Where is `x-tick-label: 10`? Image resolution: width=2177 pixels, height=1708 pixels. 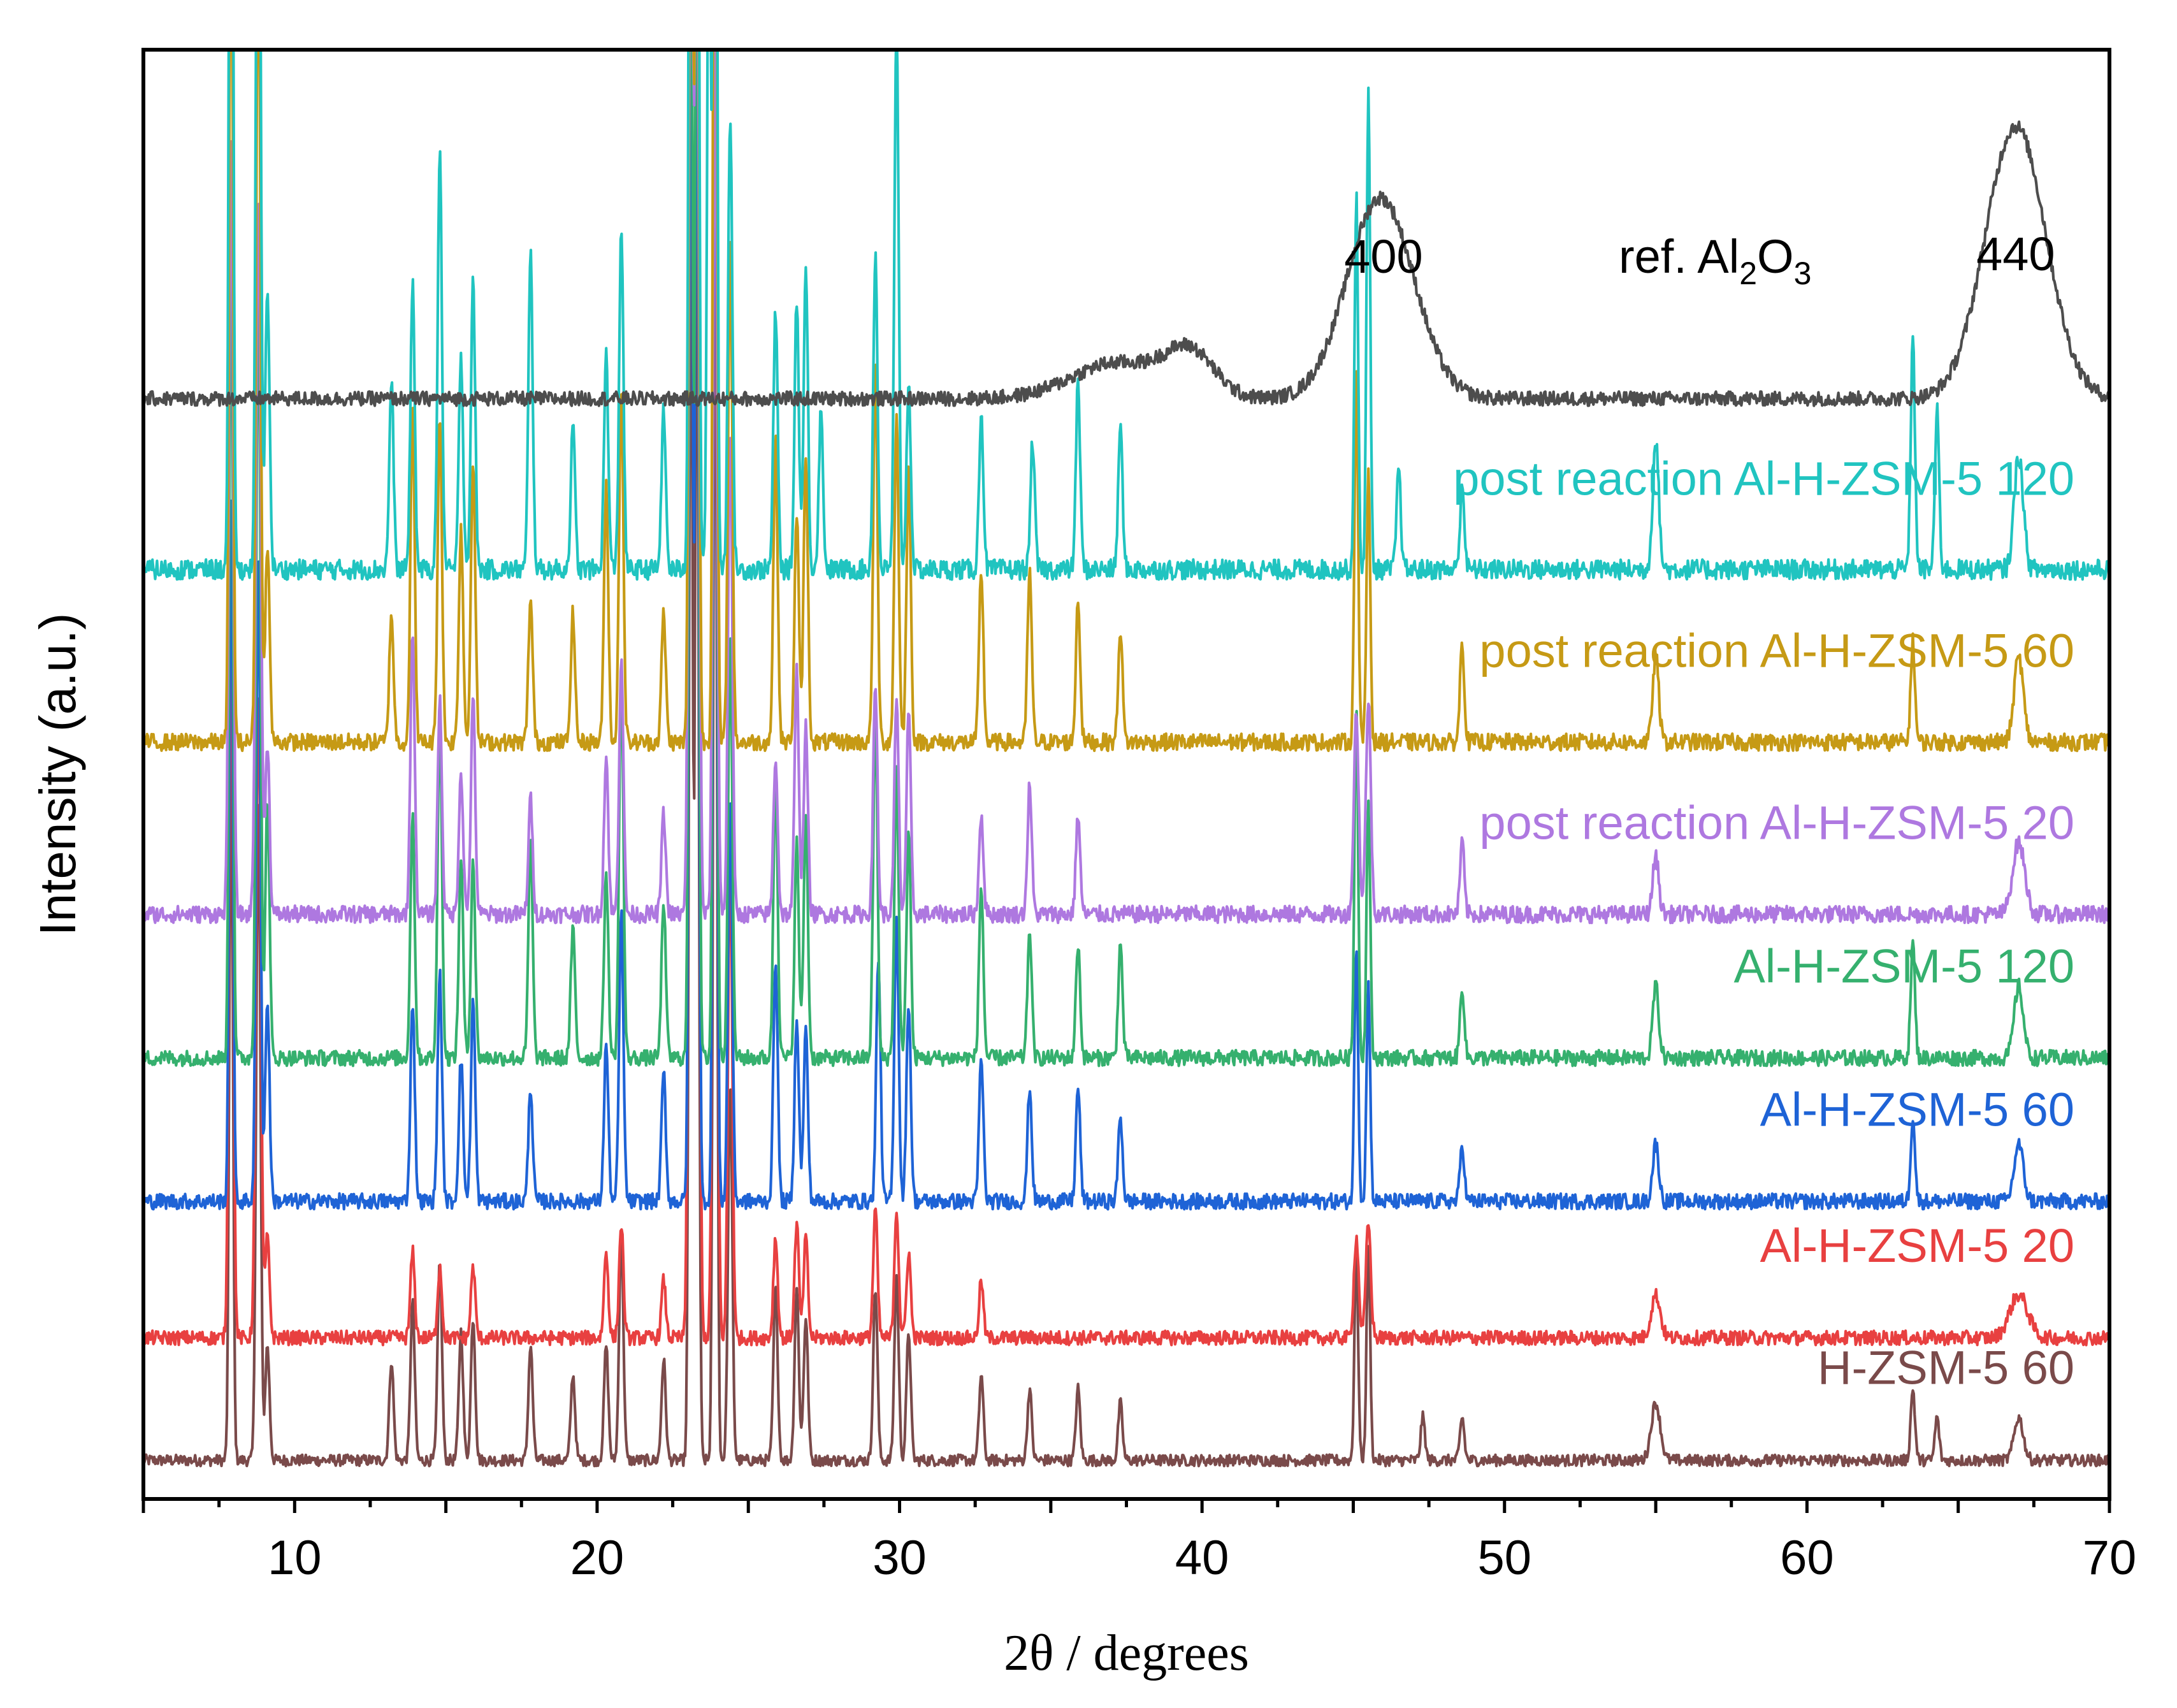
x-tick-label: 10 is located at coordinates (295, 1558).